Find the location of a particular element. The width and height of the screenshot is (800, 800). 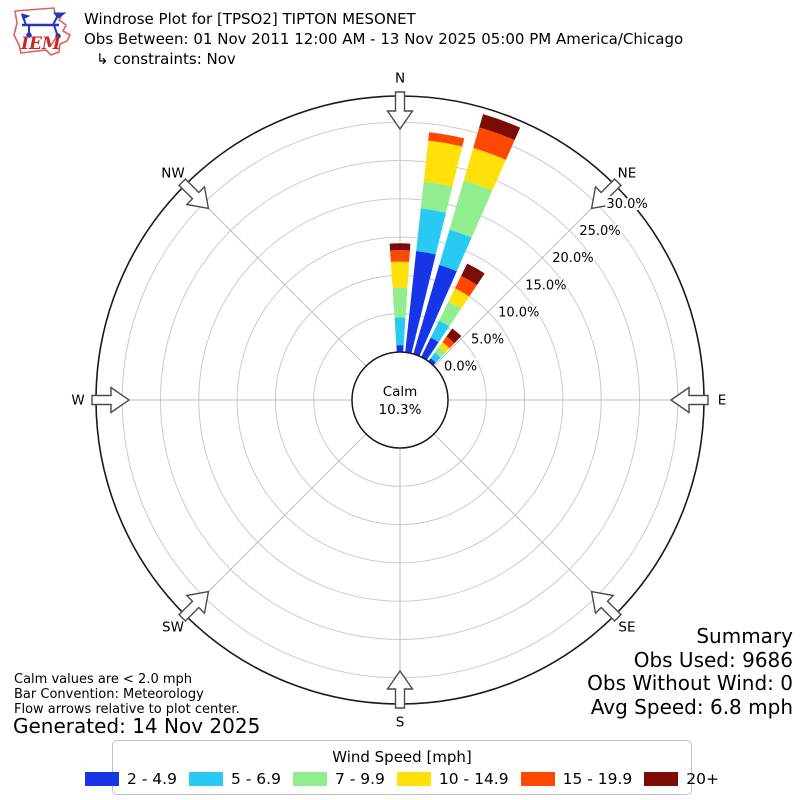

radial-tick-label: 20.0% is located at coordinates (572, 258).